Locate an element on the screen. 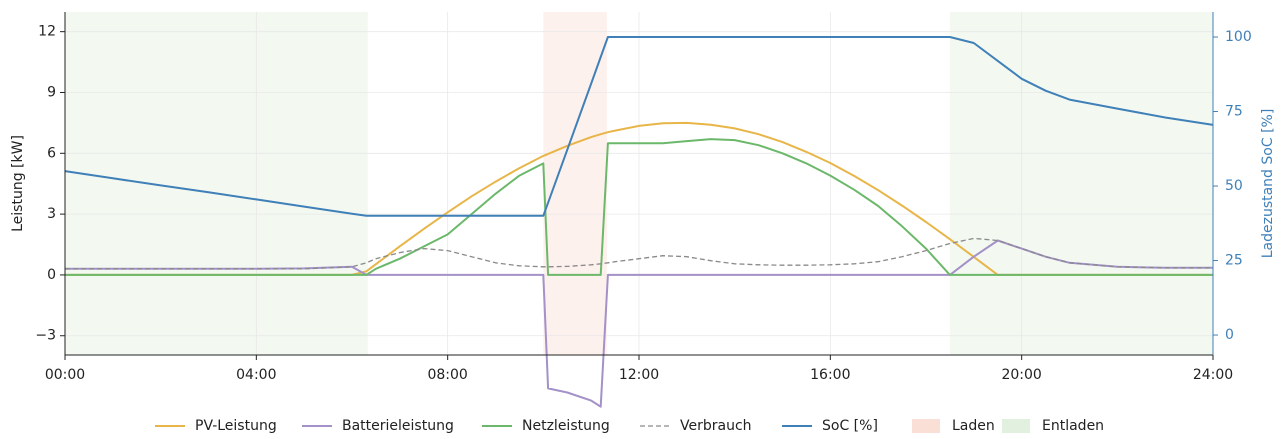 The image size is (1284, 439). legend-label: Netzleistung is located at coordinates (566, 426).